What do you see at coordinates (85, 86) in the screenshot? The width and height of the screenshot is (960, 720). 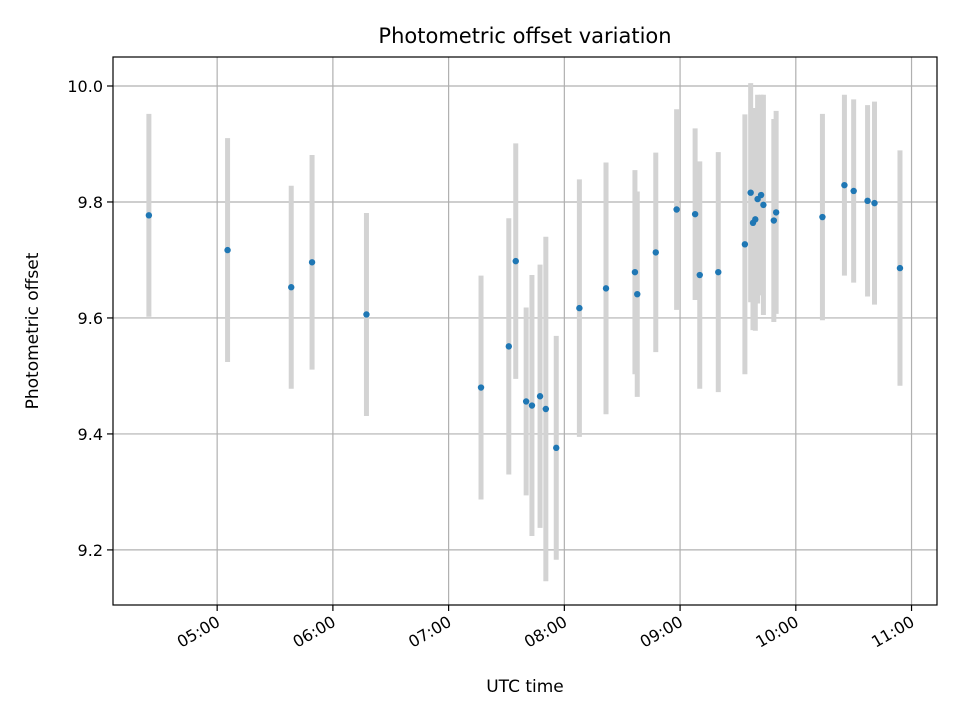 I see `y-tick-label: 10.0` at bounding box center [85, 86].